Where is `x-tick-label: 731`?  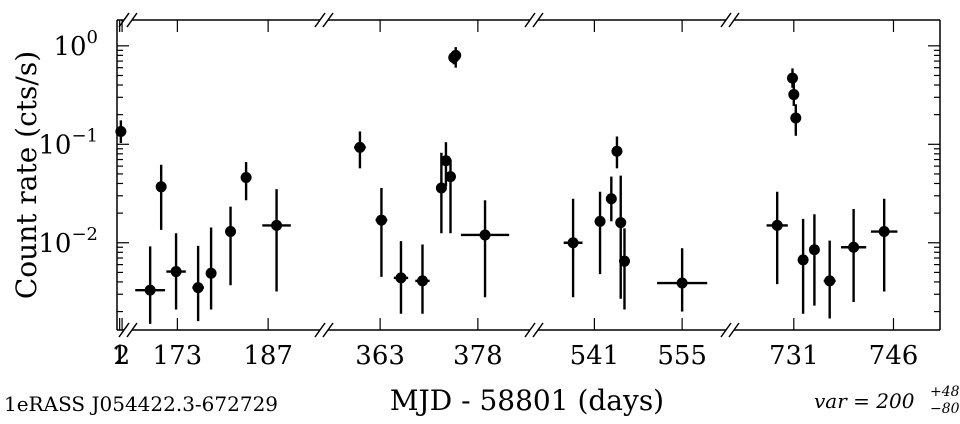
x-tick-label: 731 is located at coordinates (794, 356).